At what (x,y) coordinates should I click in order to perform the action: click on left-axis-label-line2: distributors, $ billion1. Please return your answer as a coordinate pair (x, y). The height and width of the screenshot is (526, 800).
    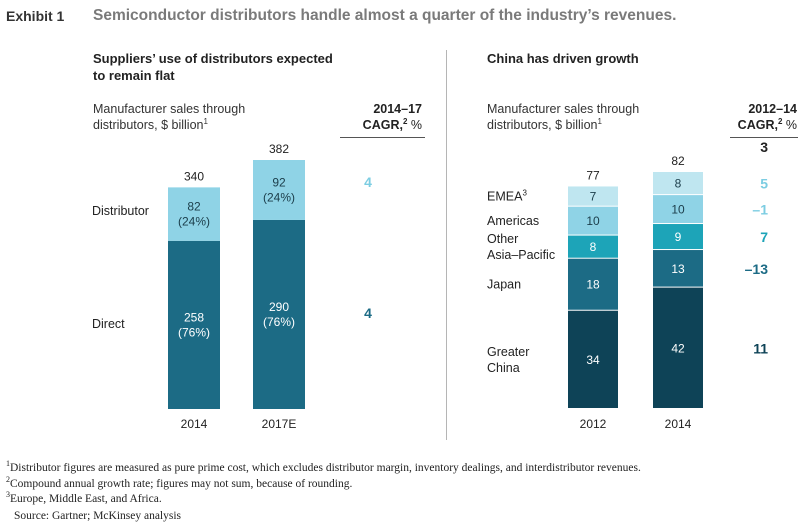
    Looking at the image, I should click on (169, 125).